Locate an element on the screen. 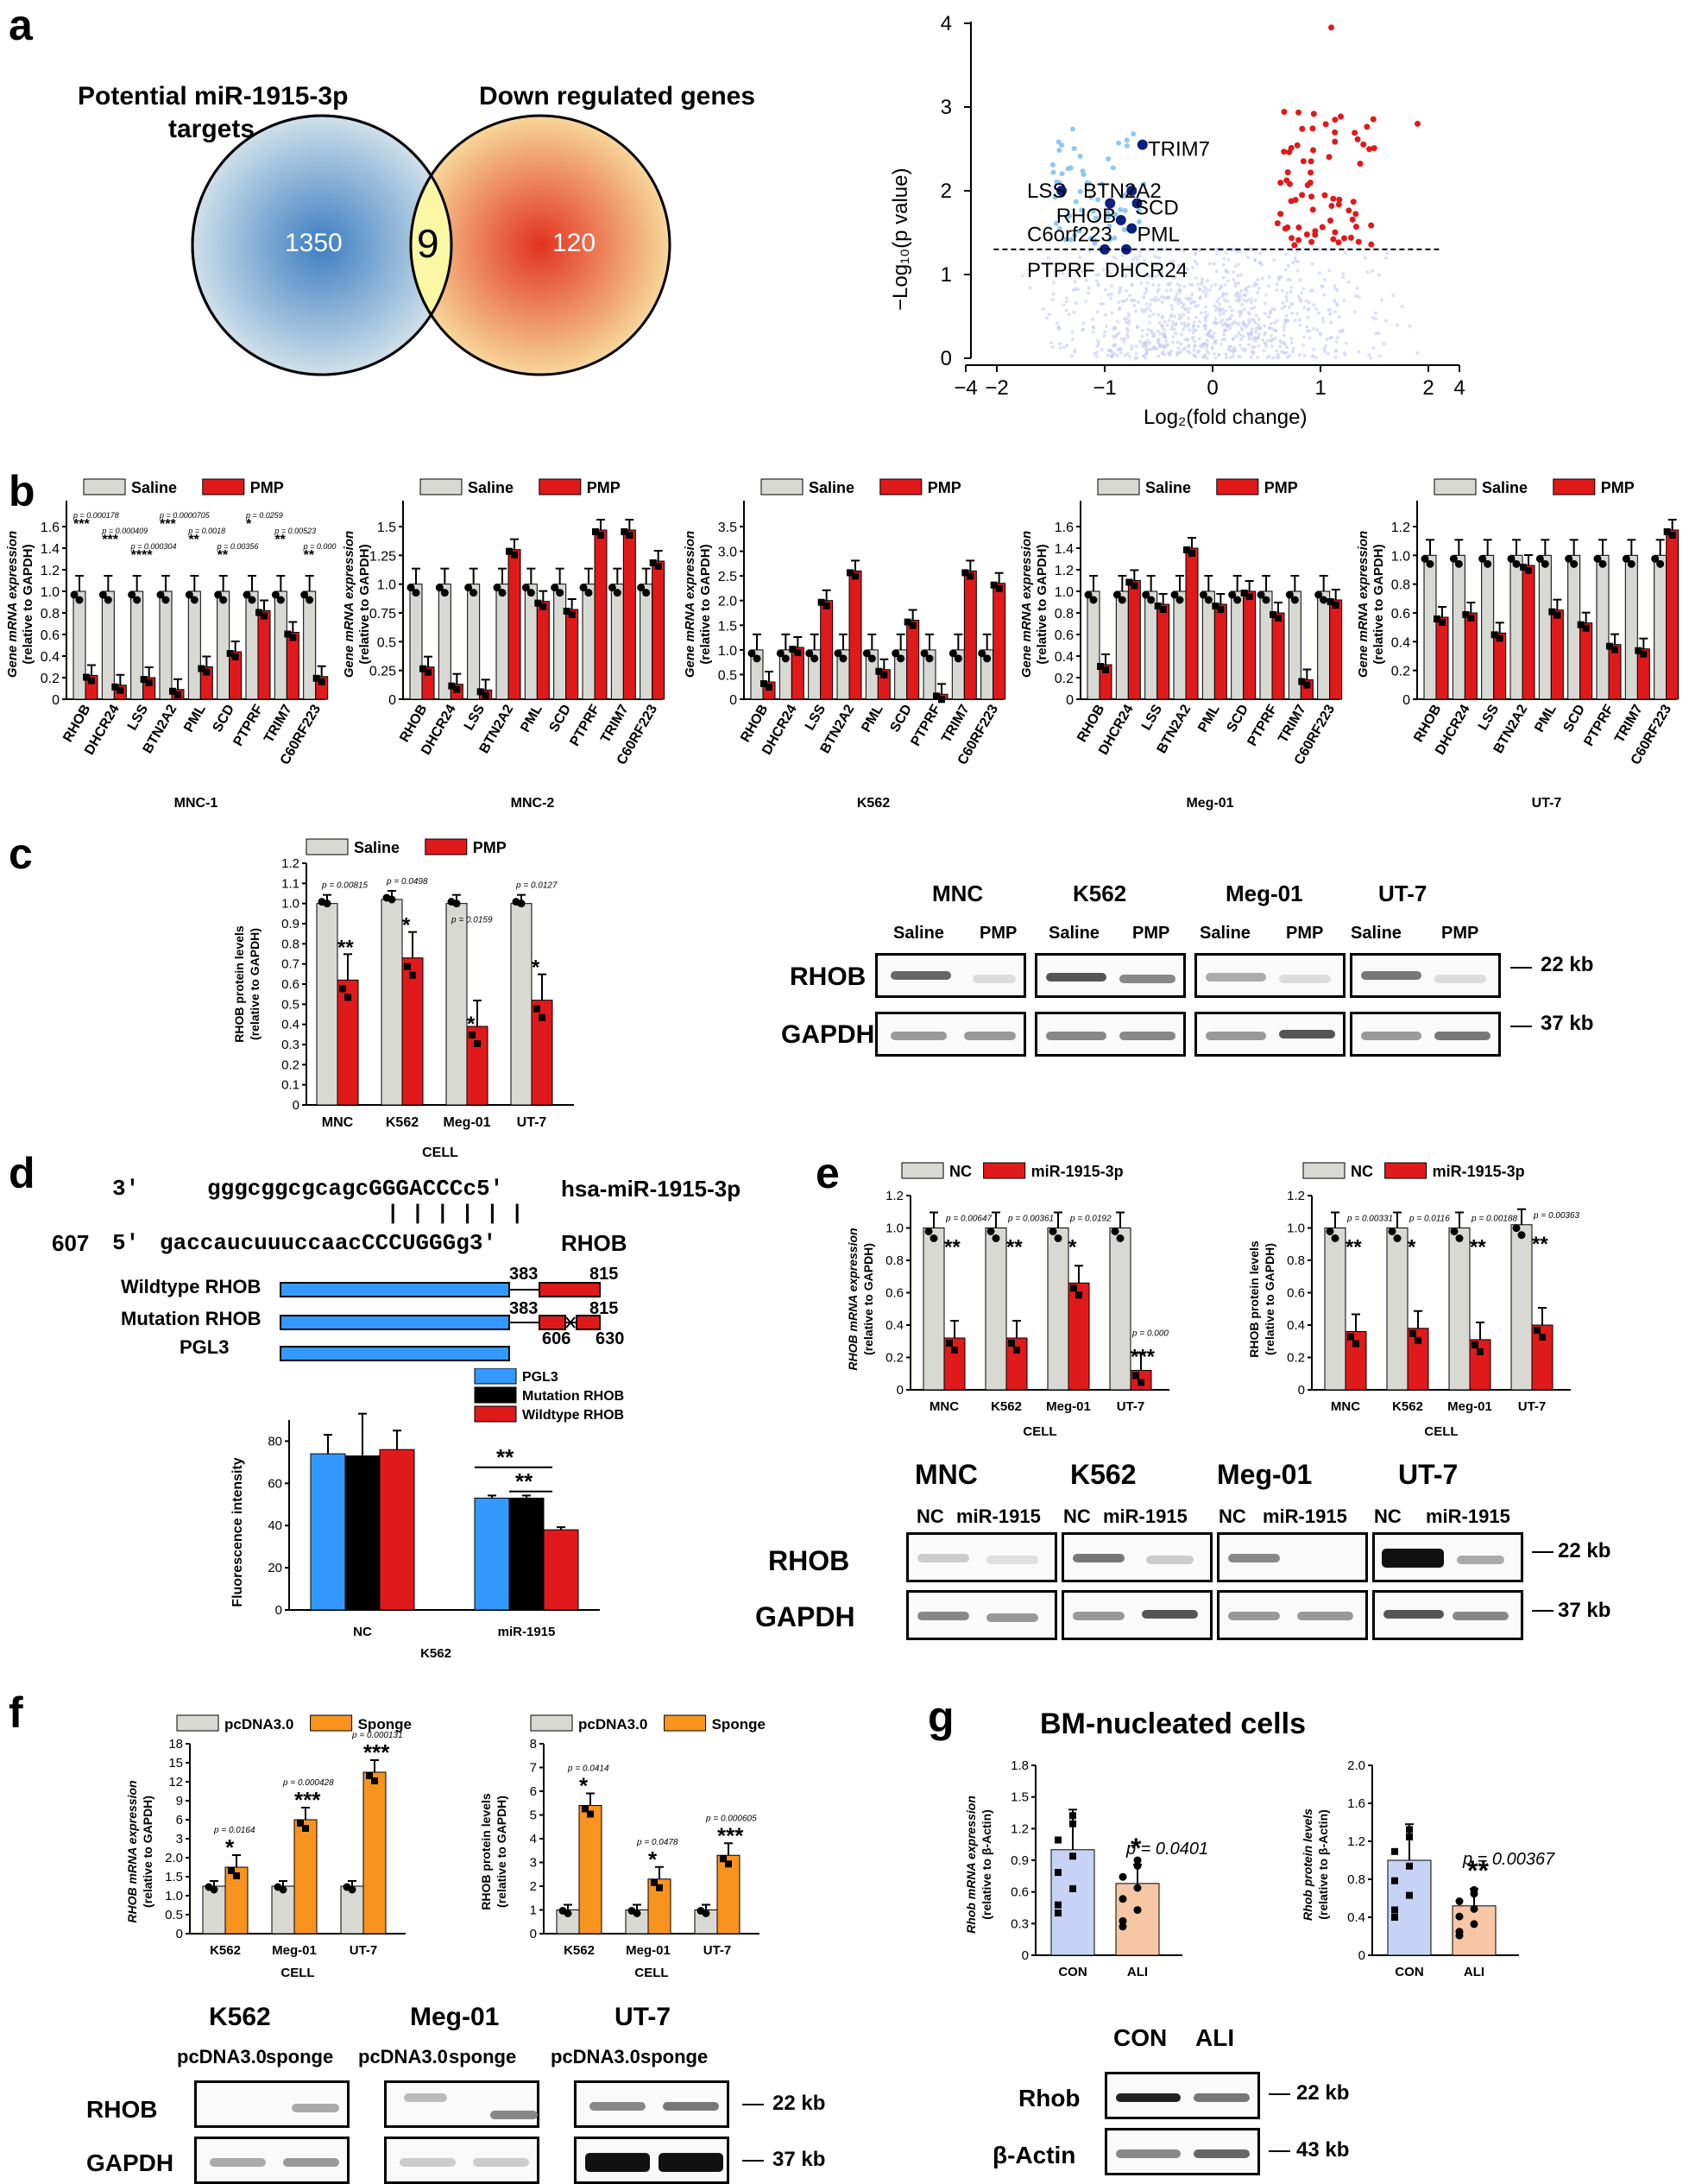 This screenshot has width=1689, height=2184. y-tick-label: 1.4 is located at coordinates (51, 549).